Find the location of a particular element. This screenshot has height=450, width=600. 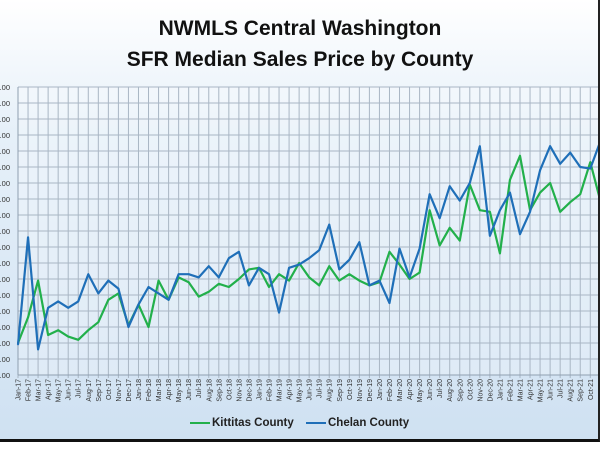

x-tick-label: Apr-17 is located at coordinates (49, 389).